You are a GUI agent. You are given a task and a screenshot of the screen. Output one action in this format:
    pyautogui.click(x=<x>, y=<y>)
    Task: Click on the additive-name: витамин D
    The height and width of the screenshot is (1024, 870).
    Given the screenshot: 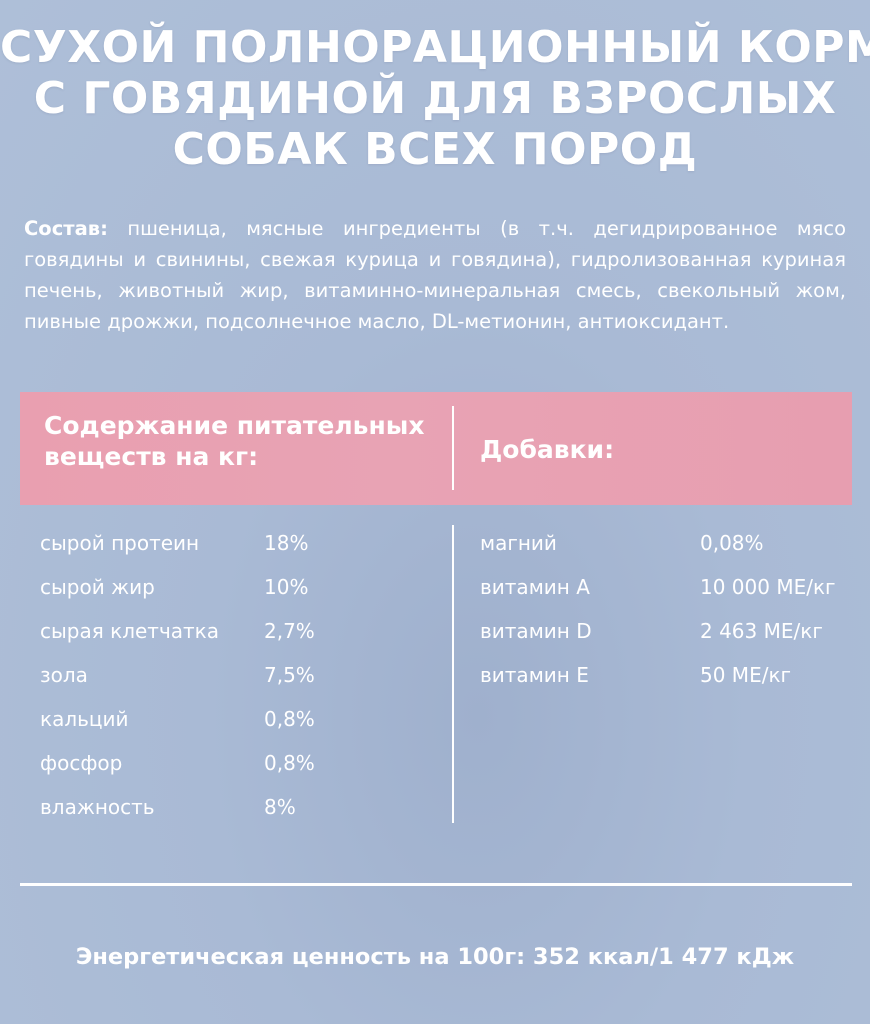 What is the action you would take?
    pyautogui.click(x=536, y=631)
    